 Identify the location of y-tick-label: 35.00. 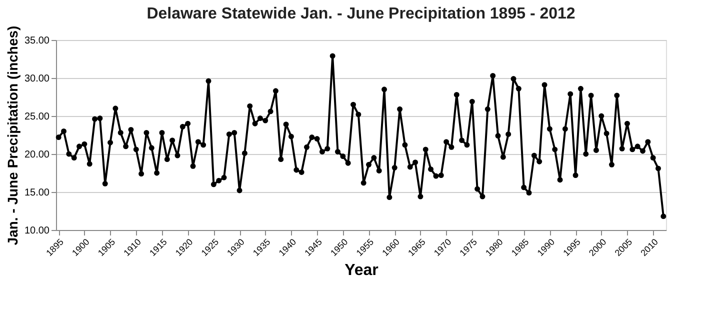
(37, 41).